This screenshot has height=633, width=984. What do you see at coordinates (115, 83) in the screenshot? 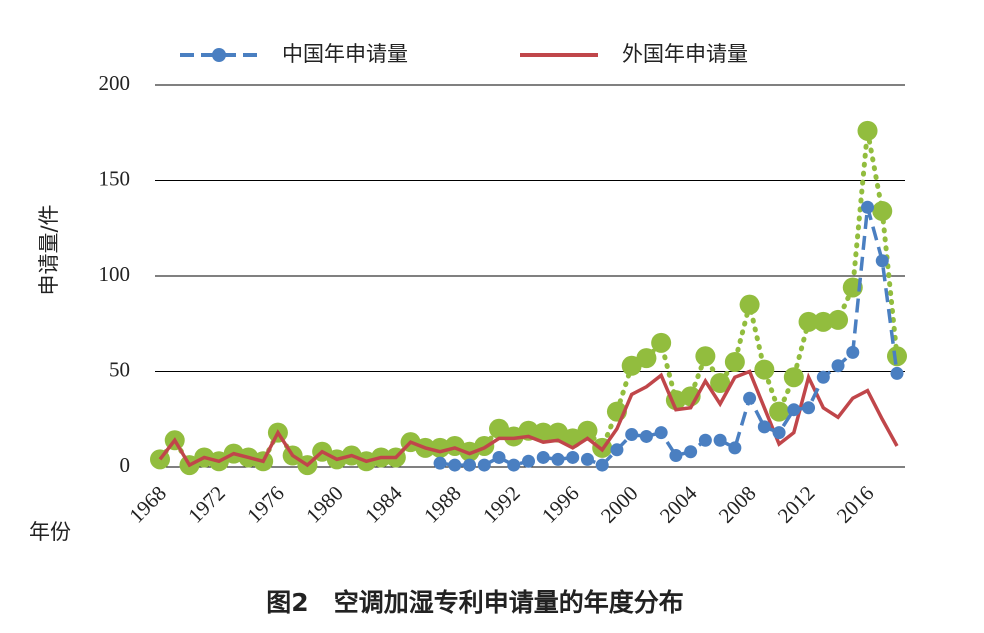
I see `y-tick-label: 200` at bounding box center [115, 83].